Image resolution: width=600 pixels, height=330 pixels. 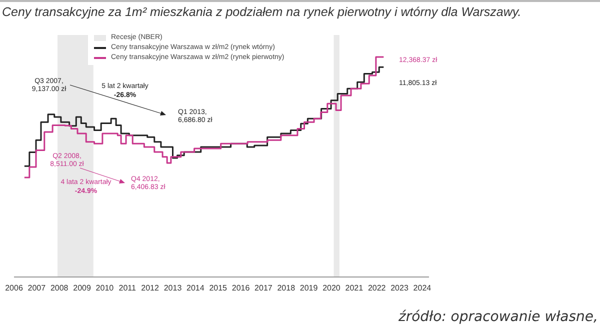 I want to click on x-tick-label: 2012, so click(x=150, y=288).